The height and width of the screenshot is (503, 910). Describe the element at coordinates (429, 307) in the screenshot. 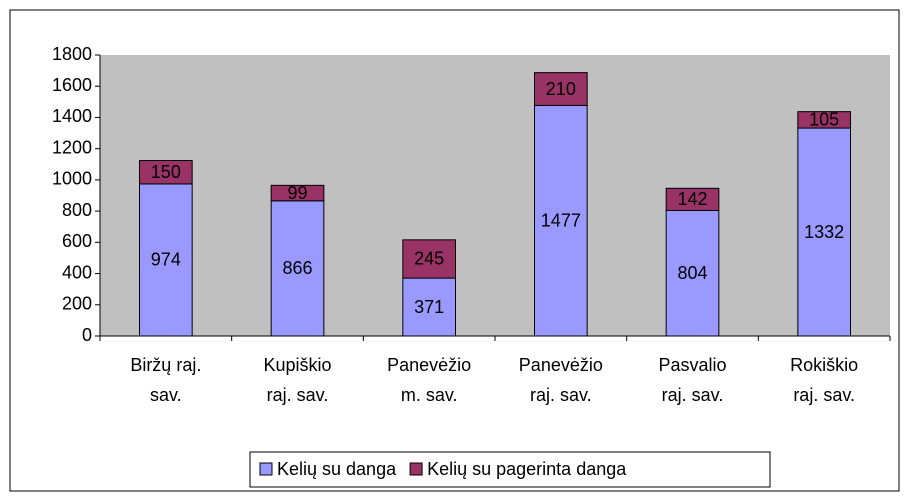

I see `data-label: 371` at that location.